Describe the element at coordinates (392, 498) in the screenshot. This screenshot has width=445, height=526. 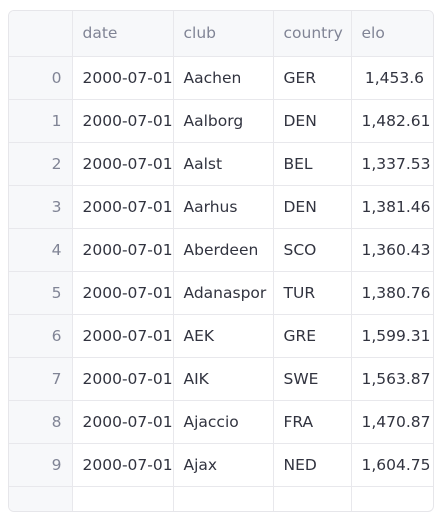
I see `elo-cell` at that location.